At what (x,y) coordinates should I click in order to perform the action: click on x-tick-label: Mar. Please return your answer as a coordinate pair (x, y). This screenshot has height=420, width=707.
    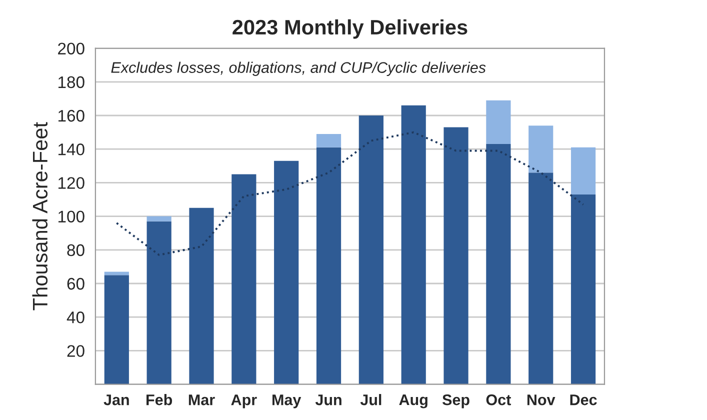
    Looking at the image, I should click on (201, 400).